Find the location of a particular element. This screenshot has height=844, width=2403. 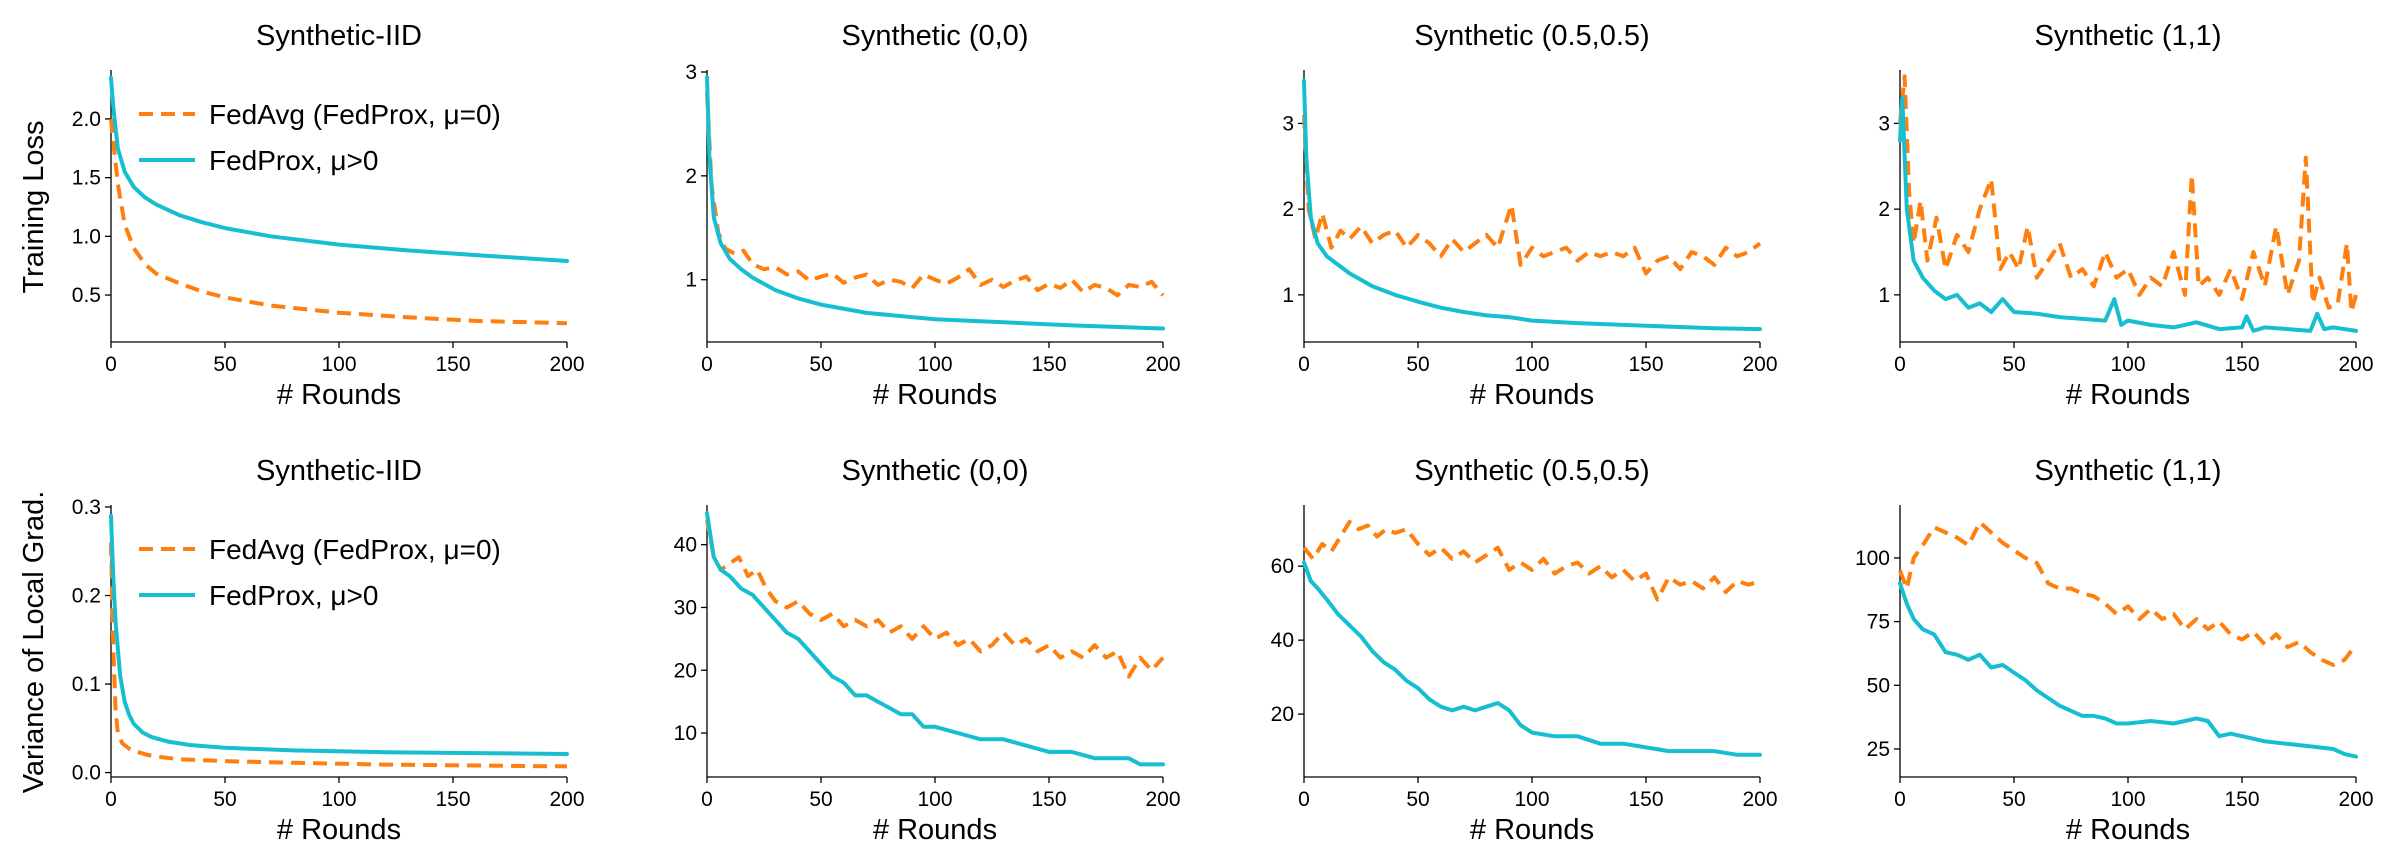

y-axis-label: Variance of Local Grad. is located at coordinates (34, 642).